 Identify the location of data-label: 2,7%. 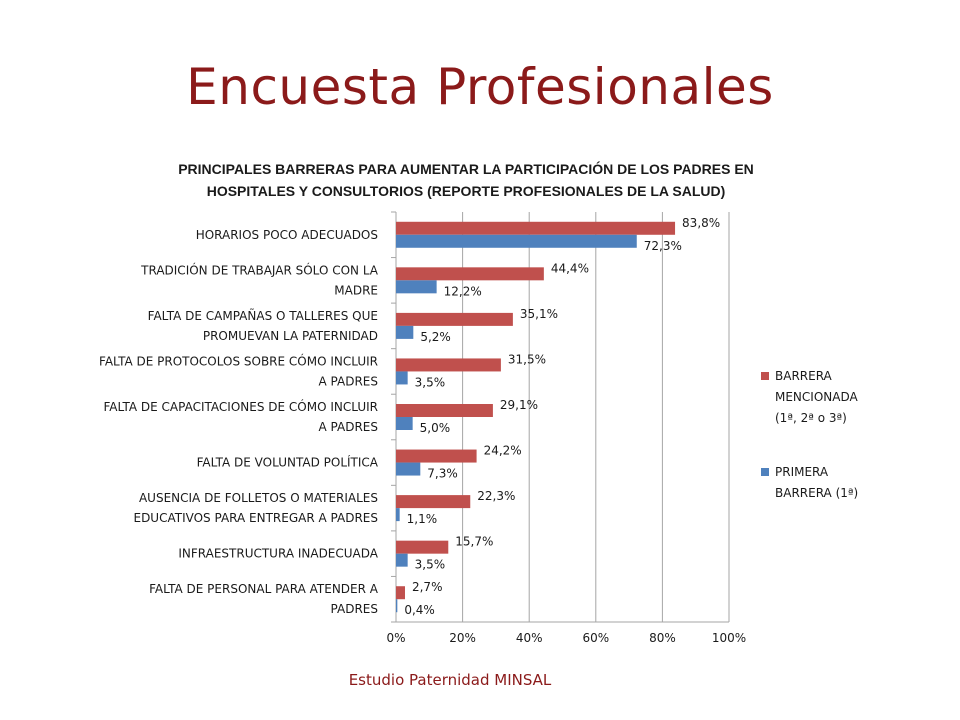
(427, 587).